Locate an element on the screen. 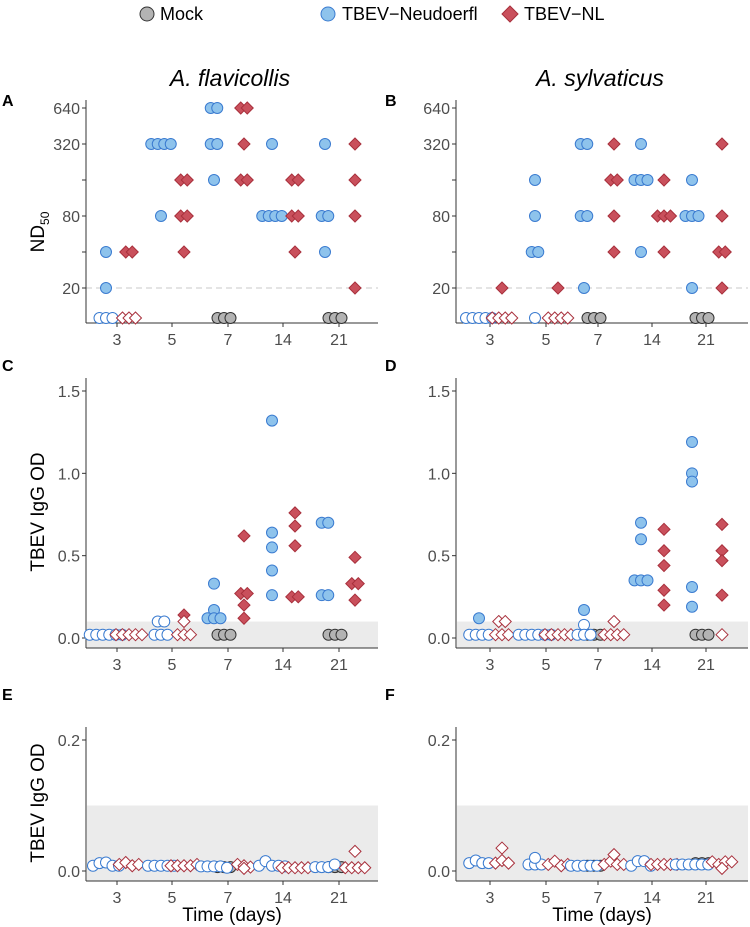 The height and width of the screenshot is (927, 750). legend-mock-marker is located at coordinates (147, 14).